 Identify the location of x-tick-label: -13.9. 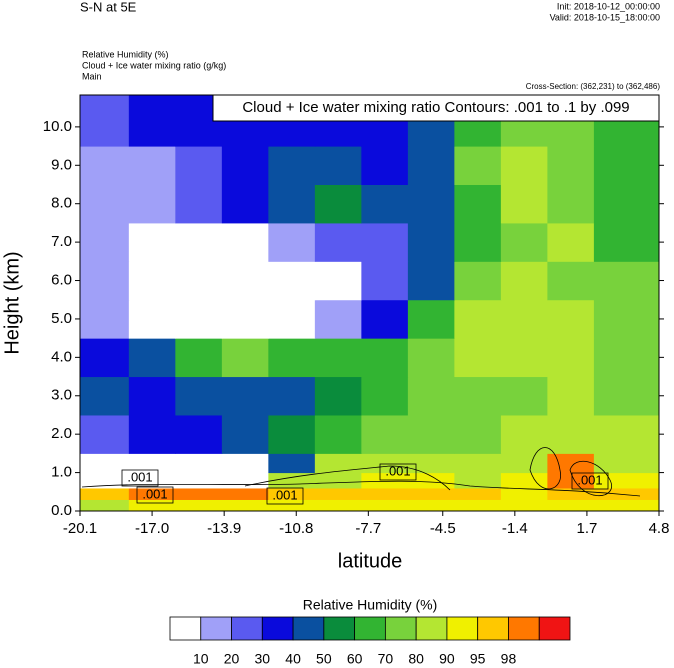
(224, 528).